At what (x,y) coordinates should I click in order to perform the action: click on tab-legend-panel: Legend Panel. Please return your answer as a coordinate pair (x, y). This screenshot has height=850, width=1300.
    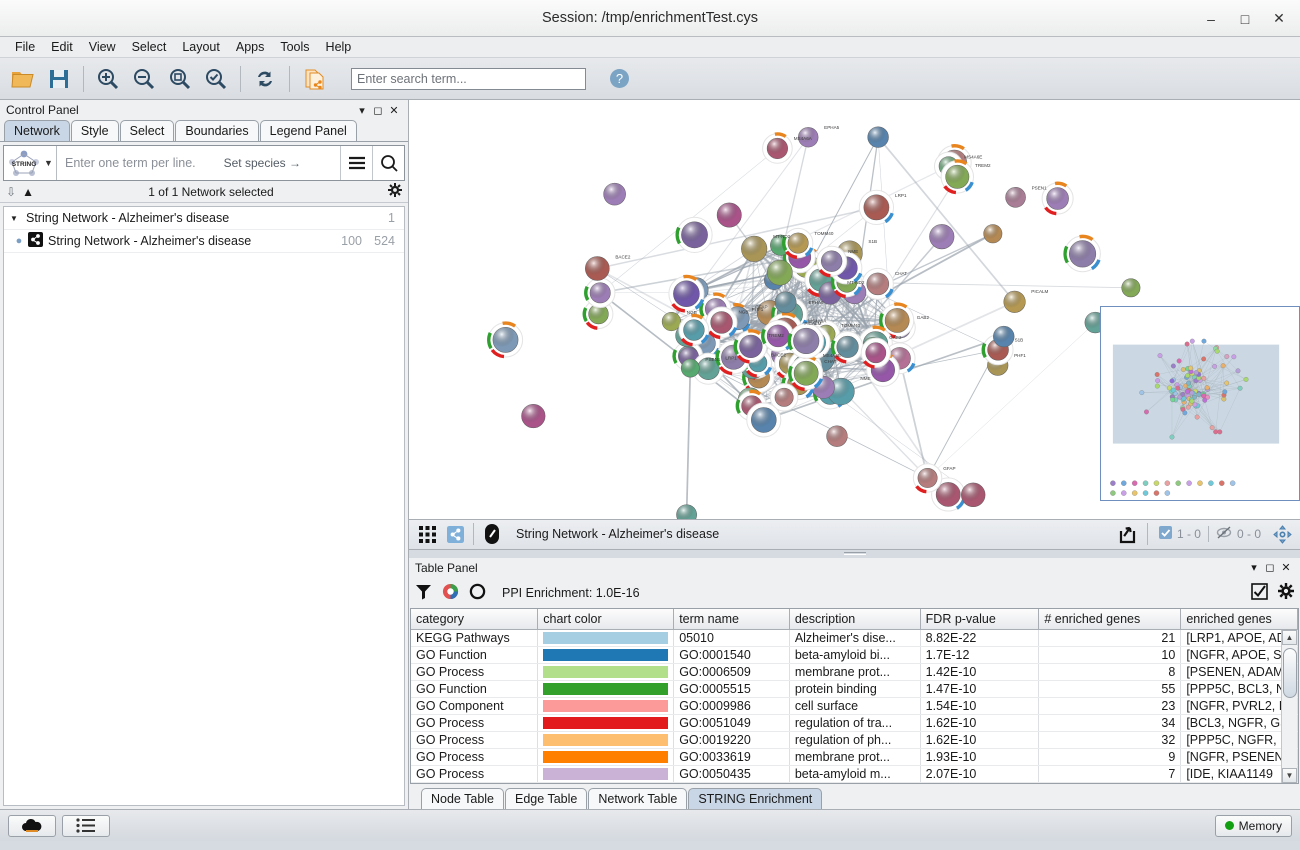
    Looking at the image, I should click on (308, 130).